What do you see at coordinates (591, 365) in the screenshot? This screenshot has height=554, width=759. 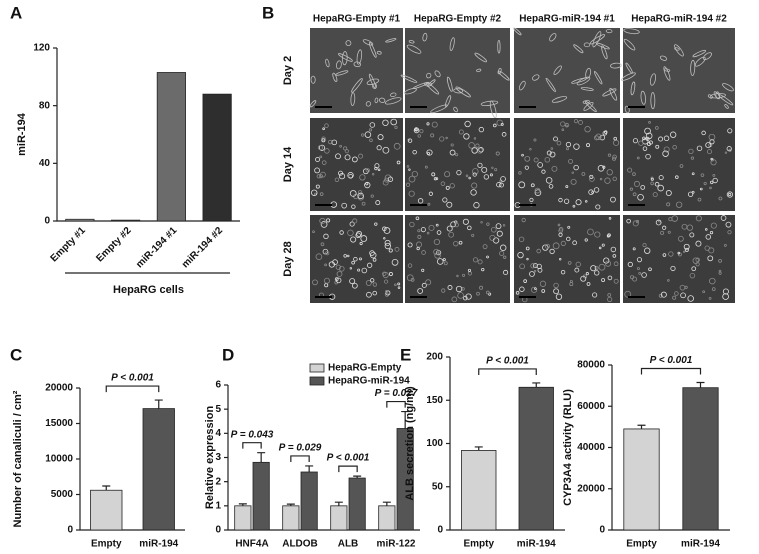 I see `y-tick-label: 80000` at bounding box center [591, 365].